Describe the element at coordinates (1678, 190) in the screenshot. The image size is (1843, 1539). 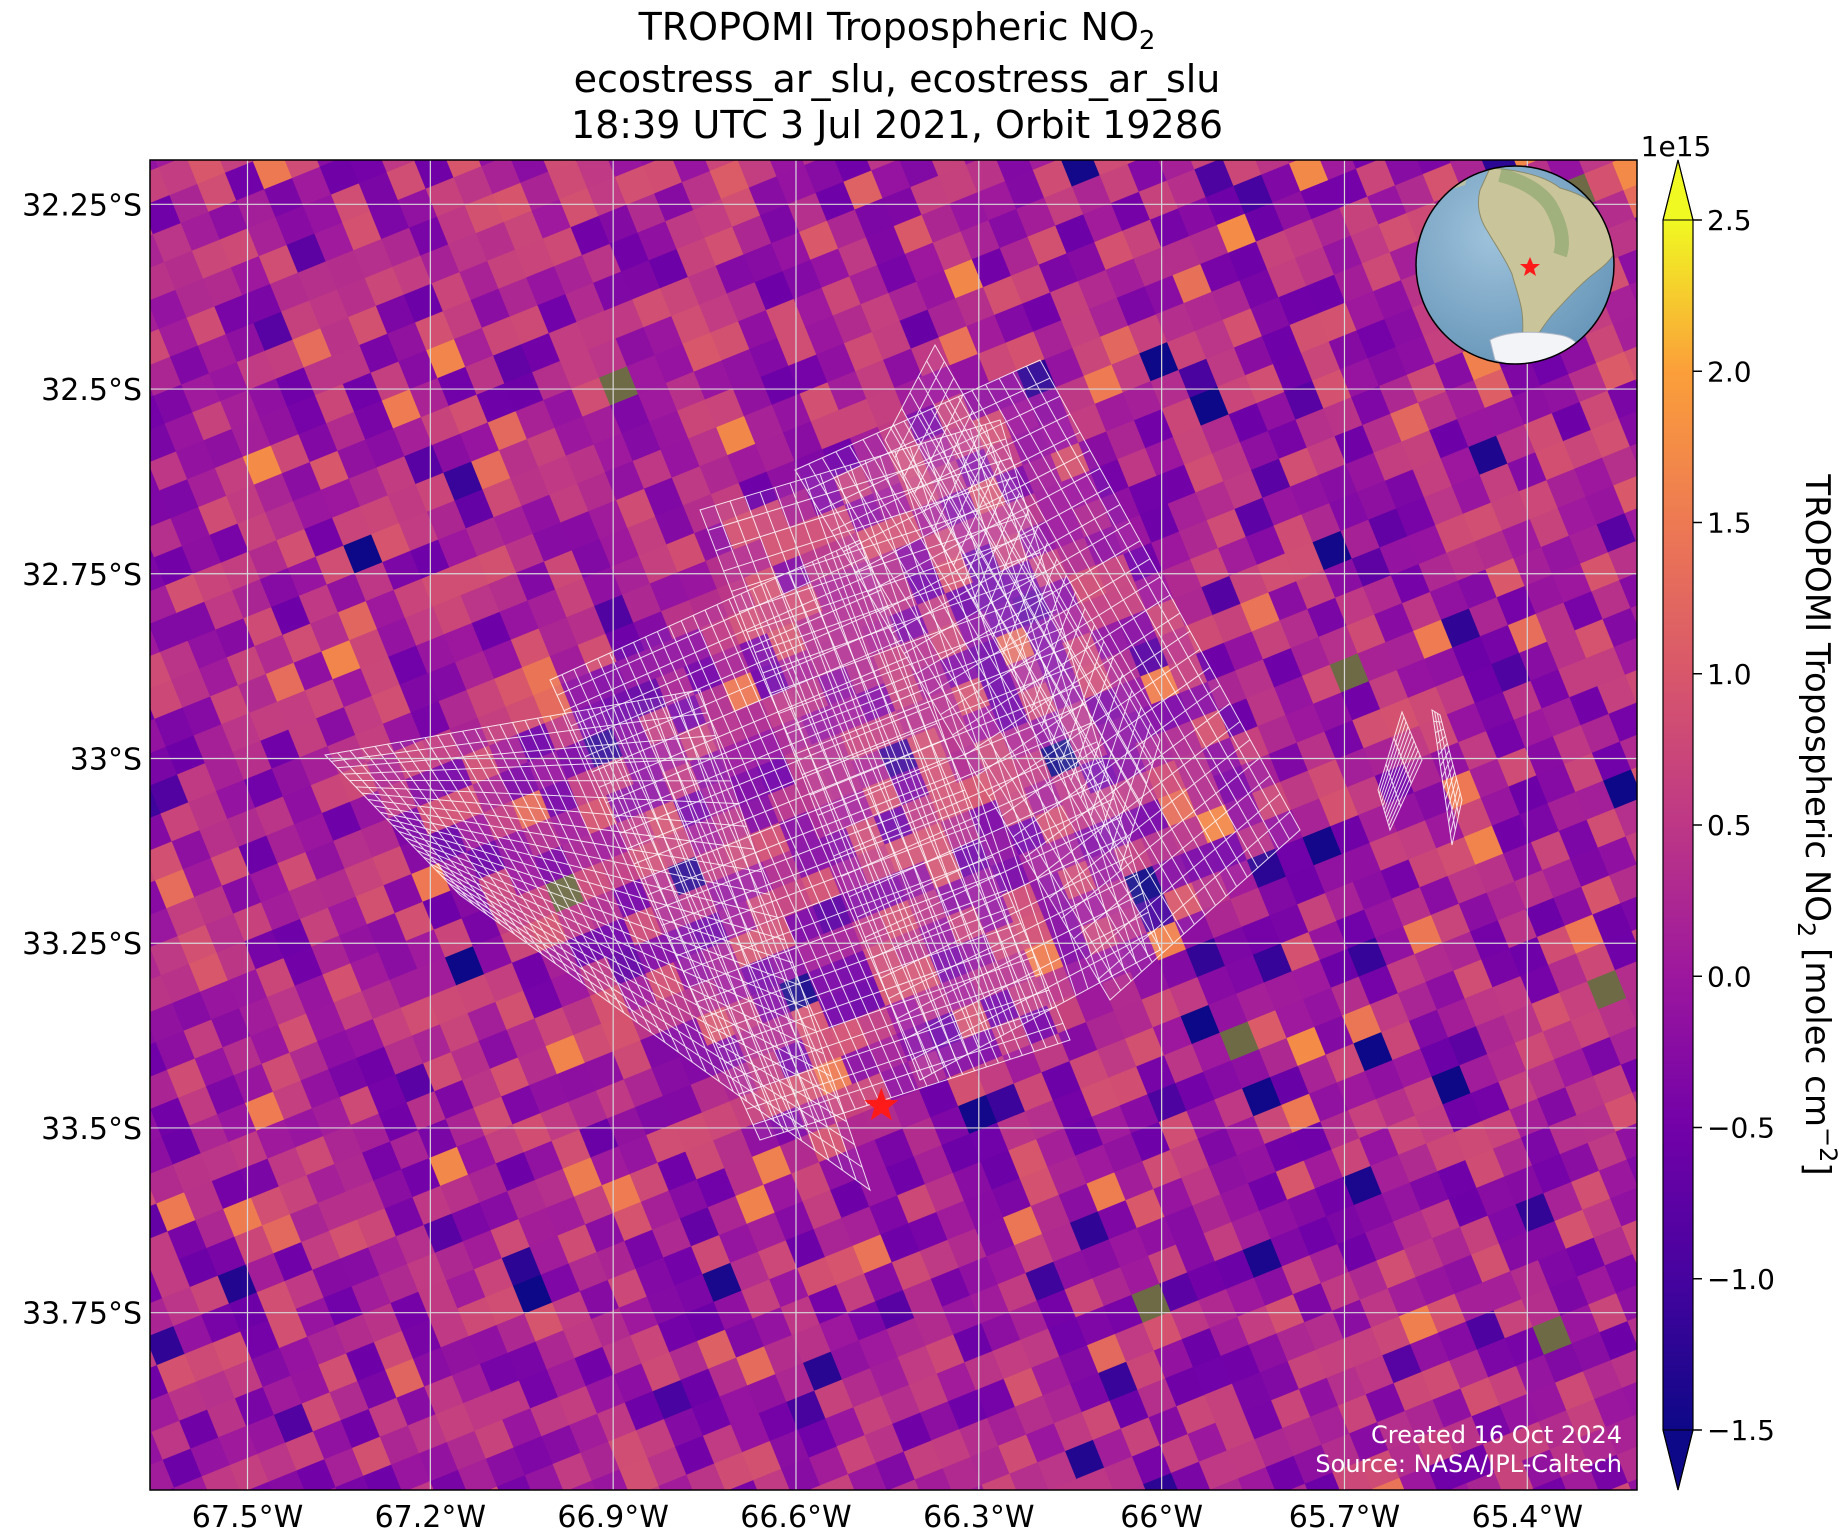
I see `colorbar-extend-max` at that location.